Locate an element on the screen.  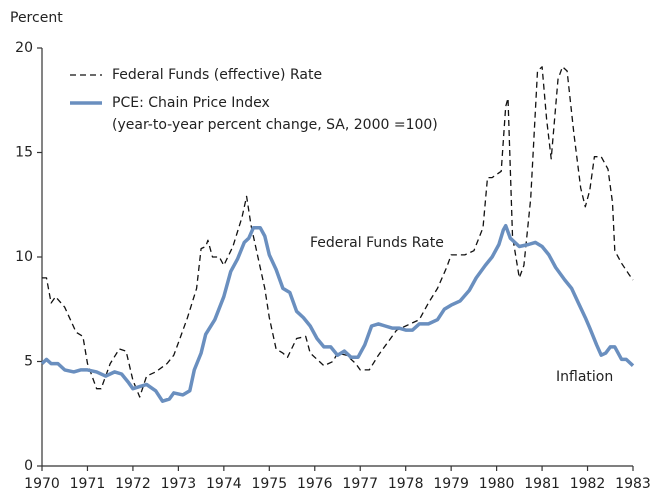
x-tick-label: 1983 is located at coordinates (633, 484).